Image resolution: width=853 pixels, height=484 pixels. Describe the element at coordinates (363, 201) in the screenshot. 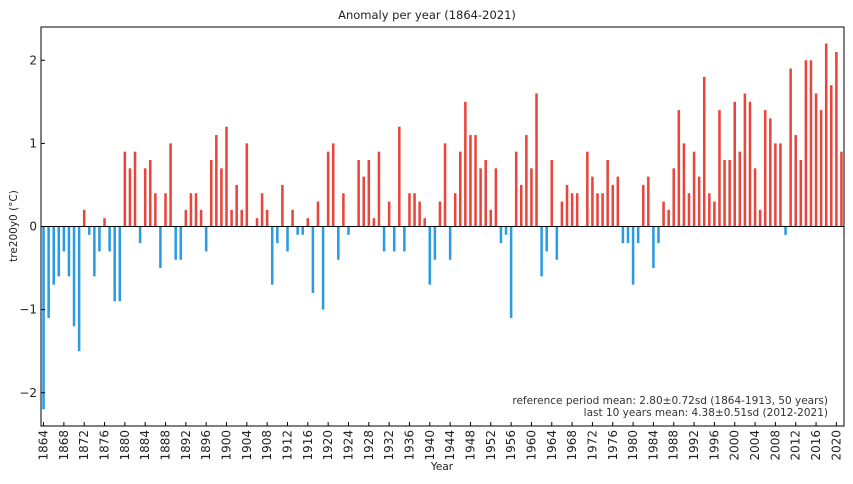

I see `bar-1927` at that location.